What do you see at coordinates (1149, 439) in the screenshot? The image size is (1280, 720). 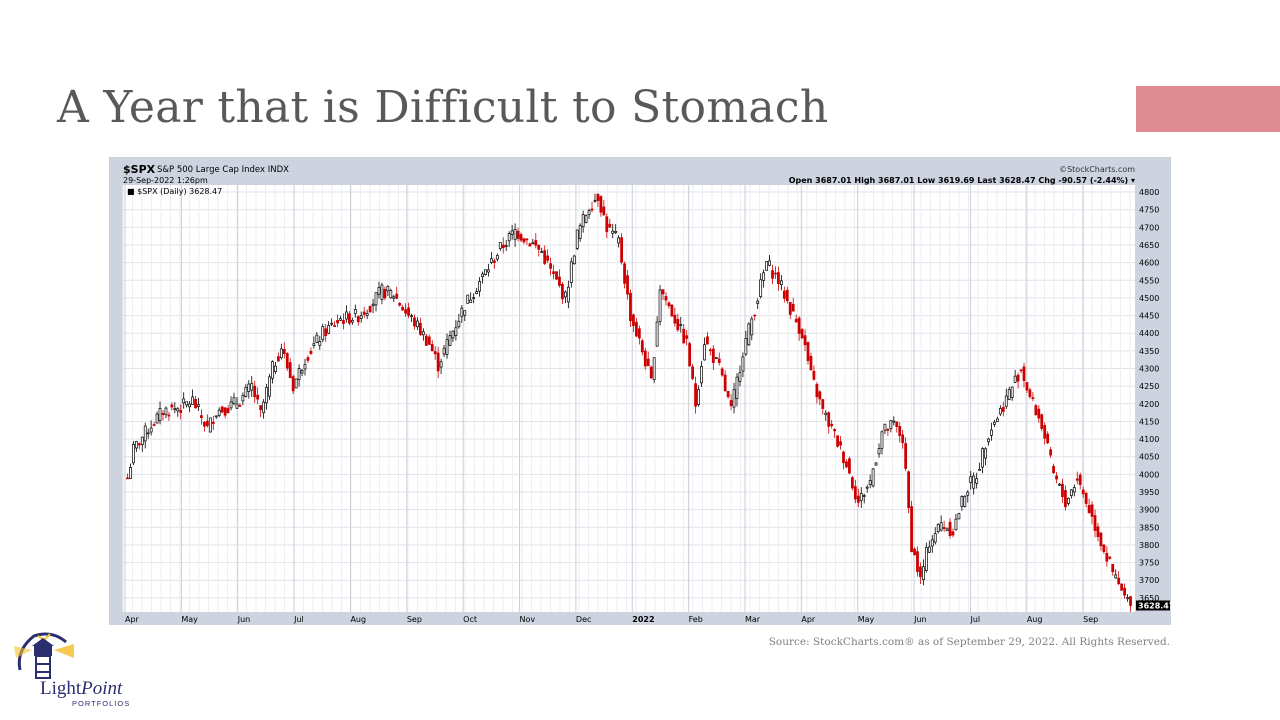 I see `y-tick-label: 4100` at bounding box center [1149, 439].